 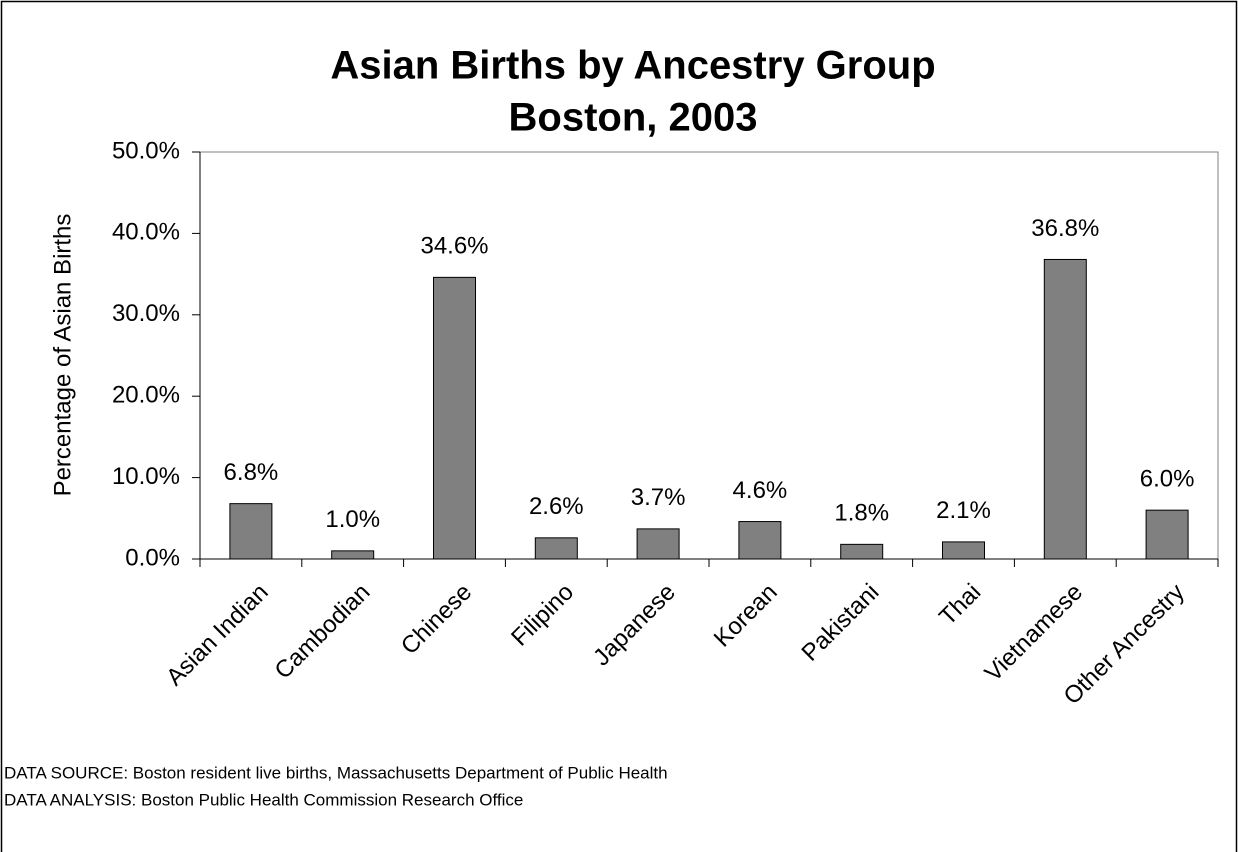 I want to click on value-label: 34.6%, so click(x=454, y=246).